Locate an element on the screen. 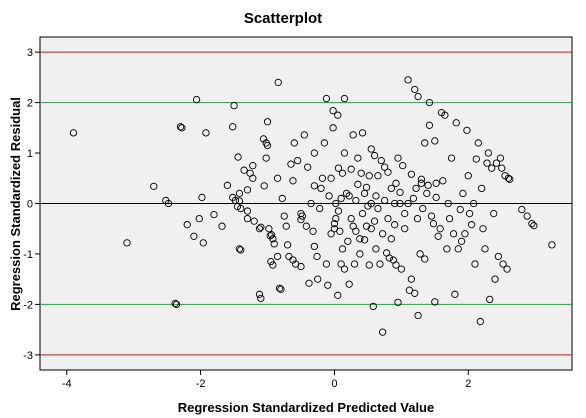 The width and height of the screenshot is (586, 418). x-tick-label: -4 is located at coordinates (67, 384).